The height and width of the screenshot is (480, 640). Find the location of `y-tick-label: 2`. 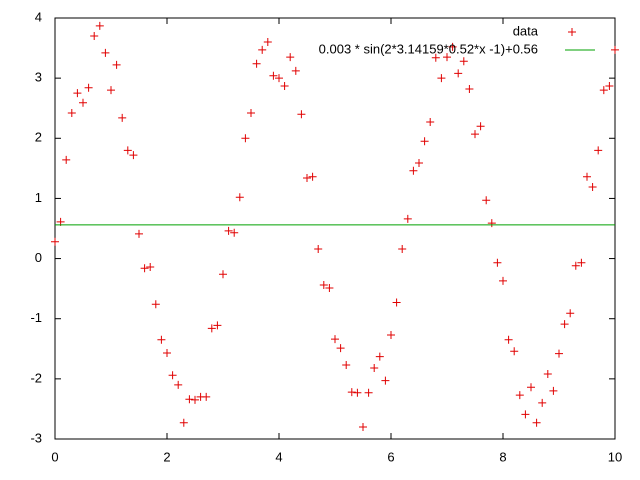

y-tick-label: 2 is located at coordinates (38, 137).